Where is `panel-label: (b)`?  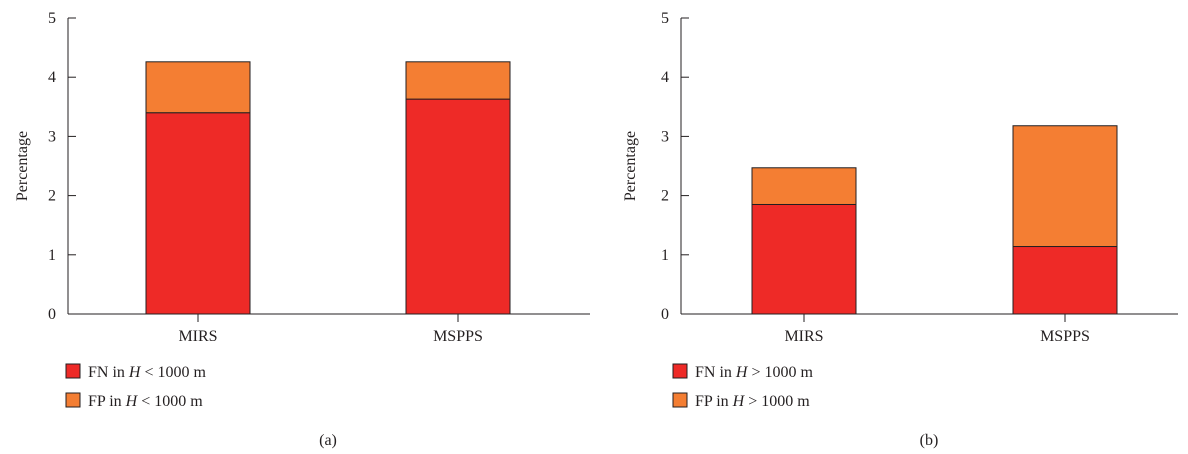 panel-label: (b) is located at coordinates (929, 440).